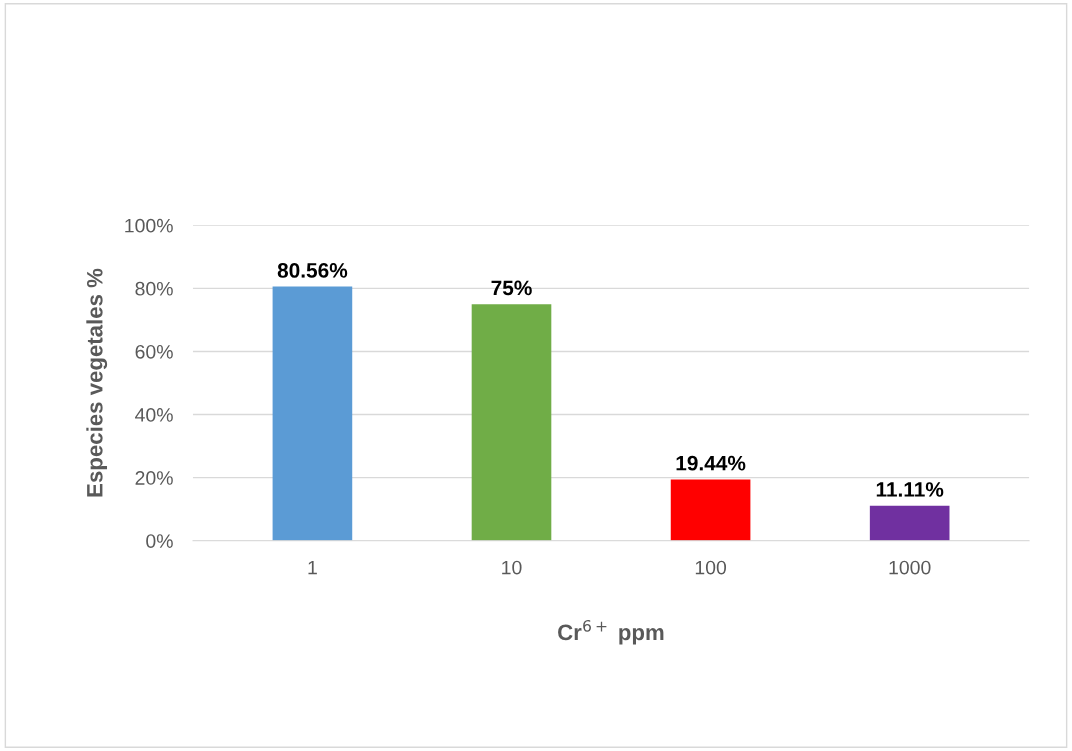 The height and width of the screenshot is (751, 1072). What do you see at coordinates (154, 288) in the screenshot?
I see `y-tick-label: 80%` at bounding box center [154, 288].